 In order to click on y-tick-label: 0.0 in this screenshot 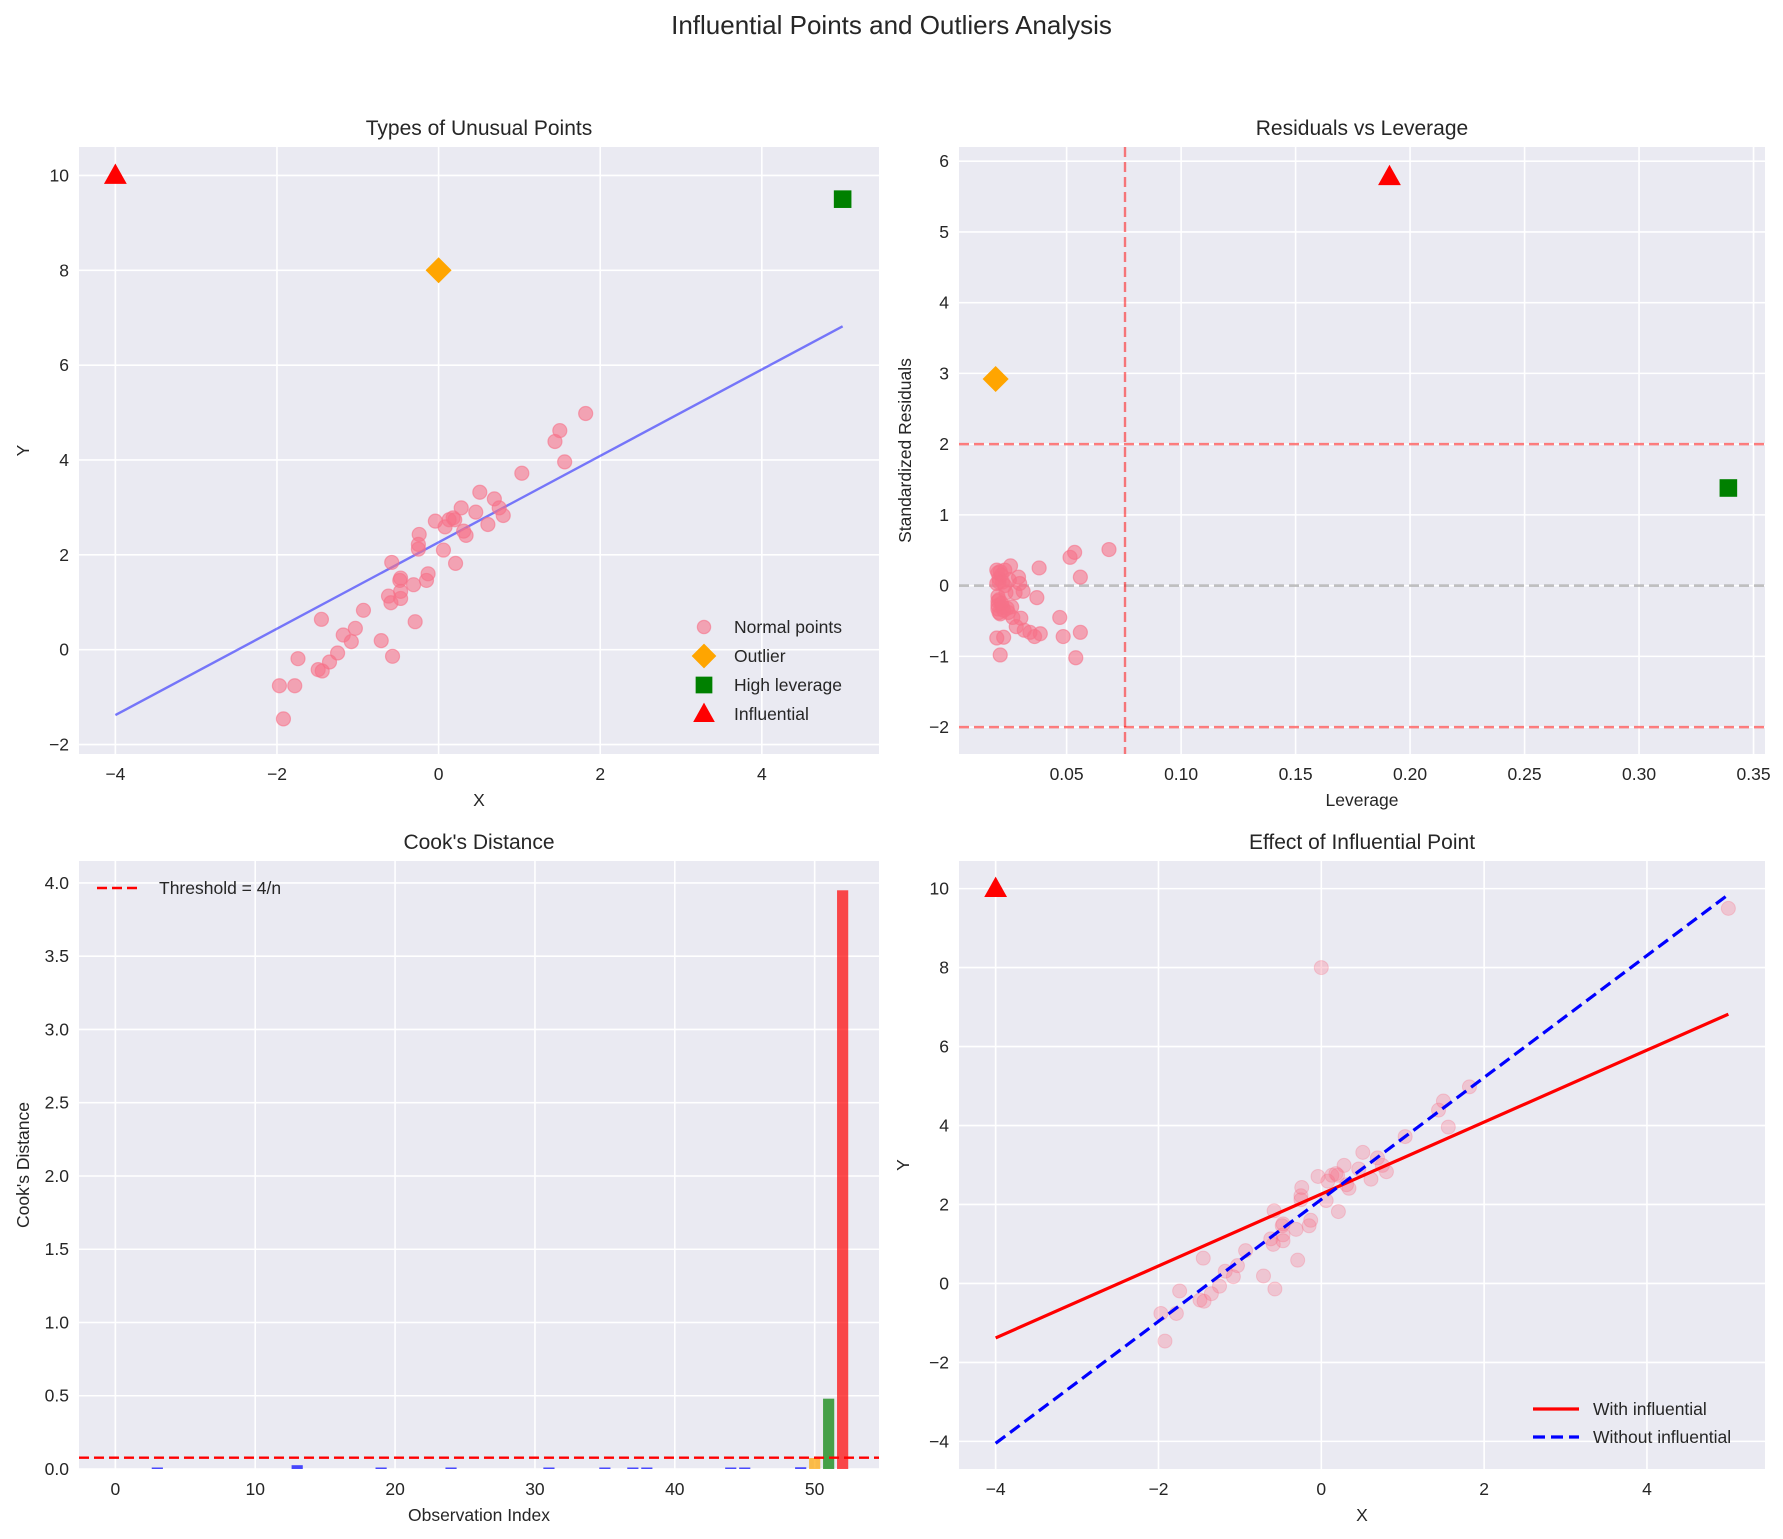, I will do `click(57, 1469)`.